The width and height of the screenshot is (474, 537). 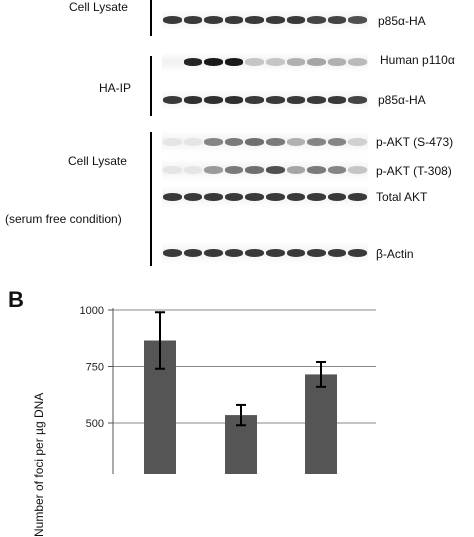 I want to click on blot-p85-ip, so click(x=265, y=100).